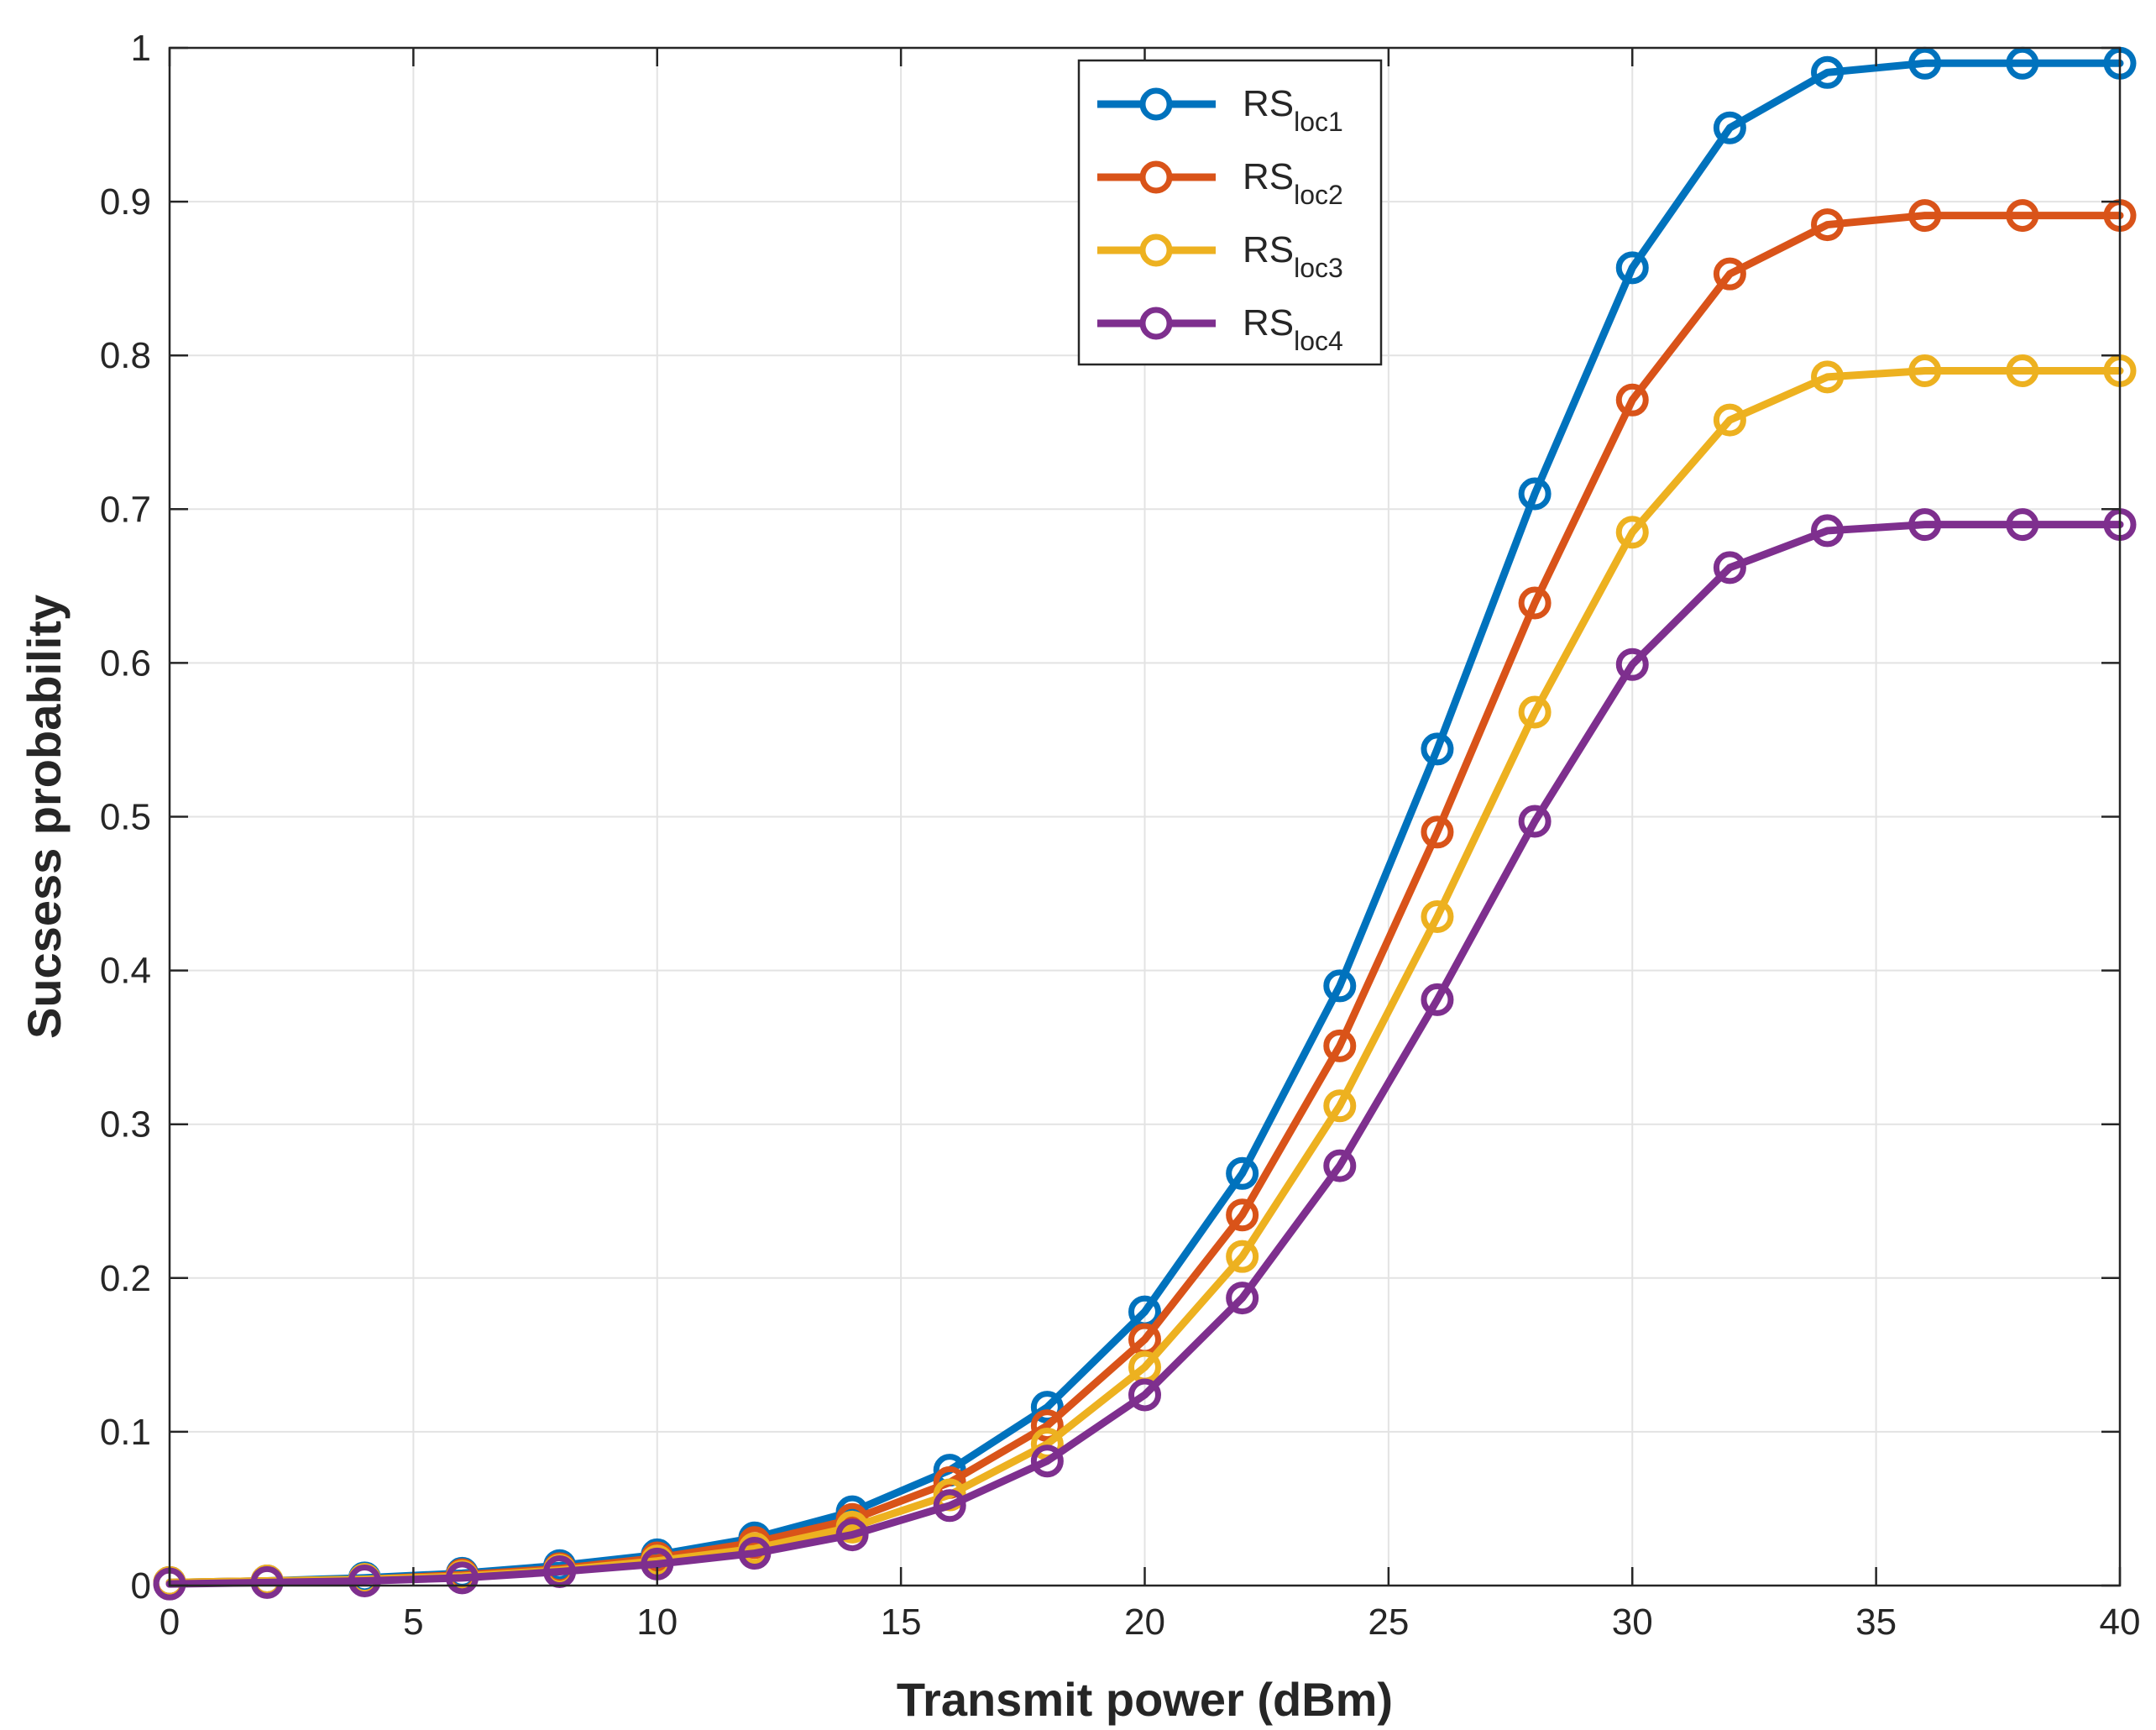  I want to click on x-tick-label: 15, so click(901, 1622).